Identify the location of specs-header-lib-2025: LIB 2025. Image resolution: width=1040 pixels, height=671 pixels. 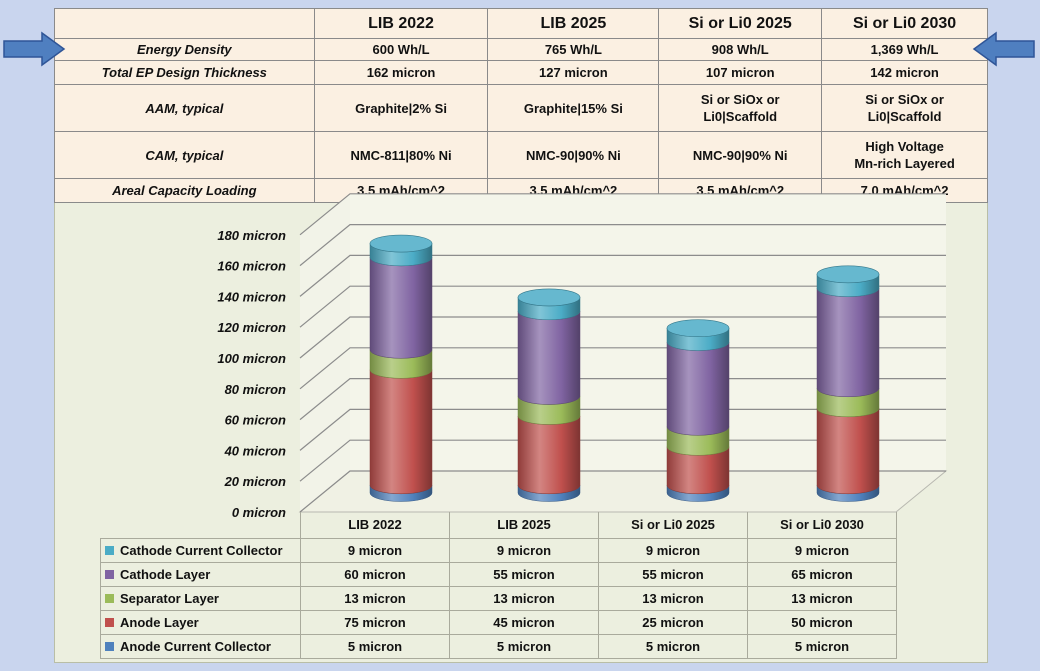
(573, 23).